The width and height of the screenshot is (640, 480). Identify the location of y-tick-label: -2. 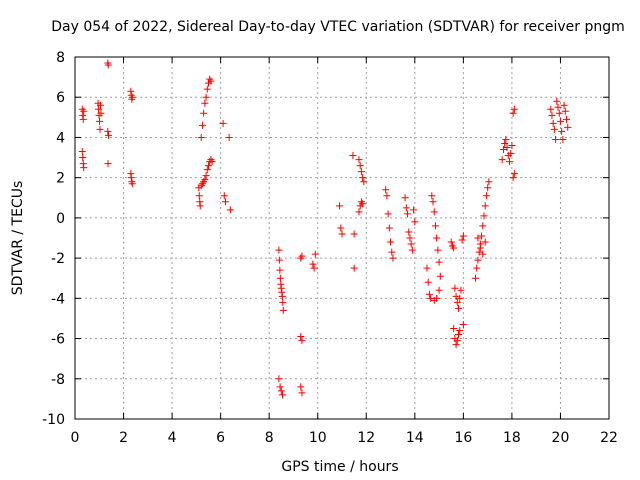
(58, 259).